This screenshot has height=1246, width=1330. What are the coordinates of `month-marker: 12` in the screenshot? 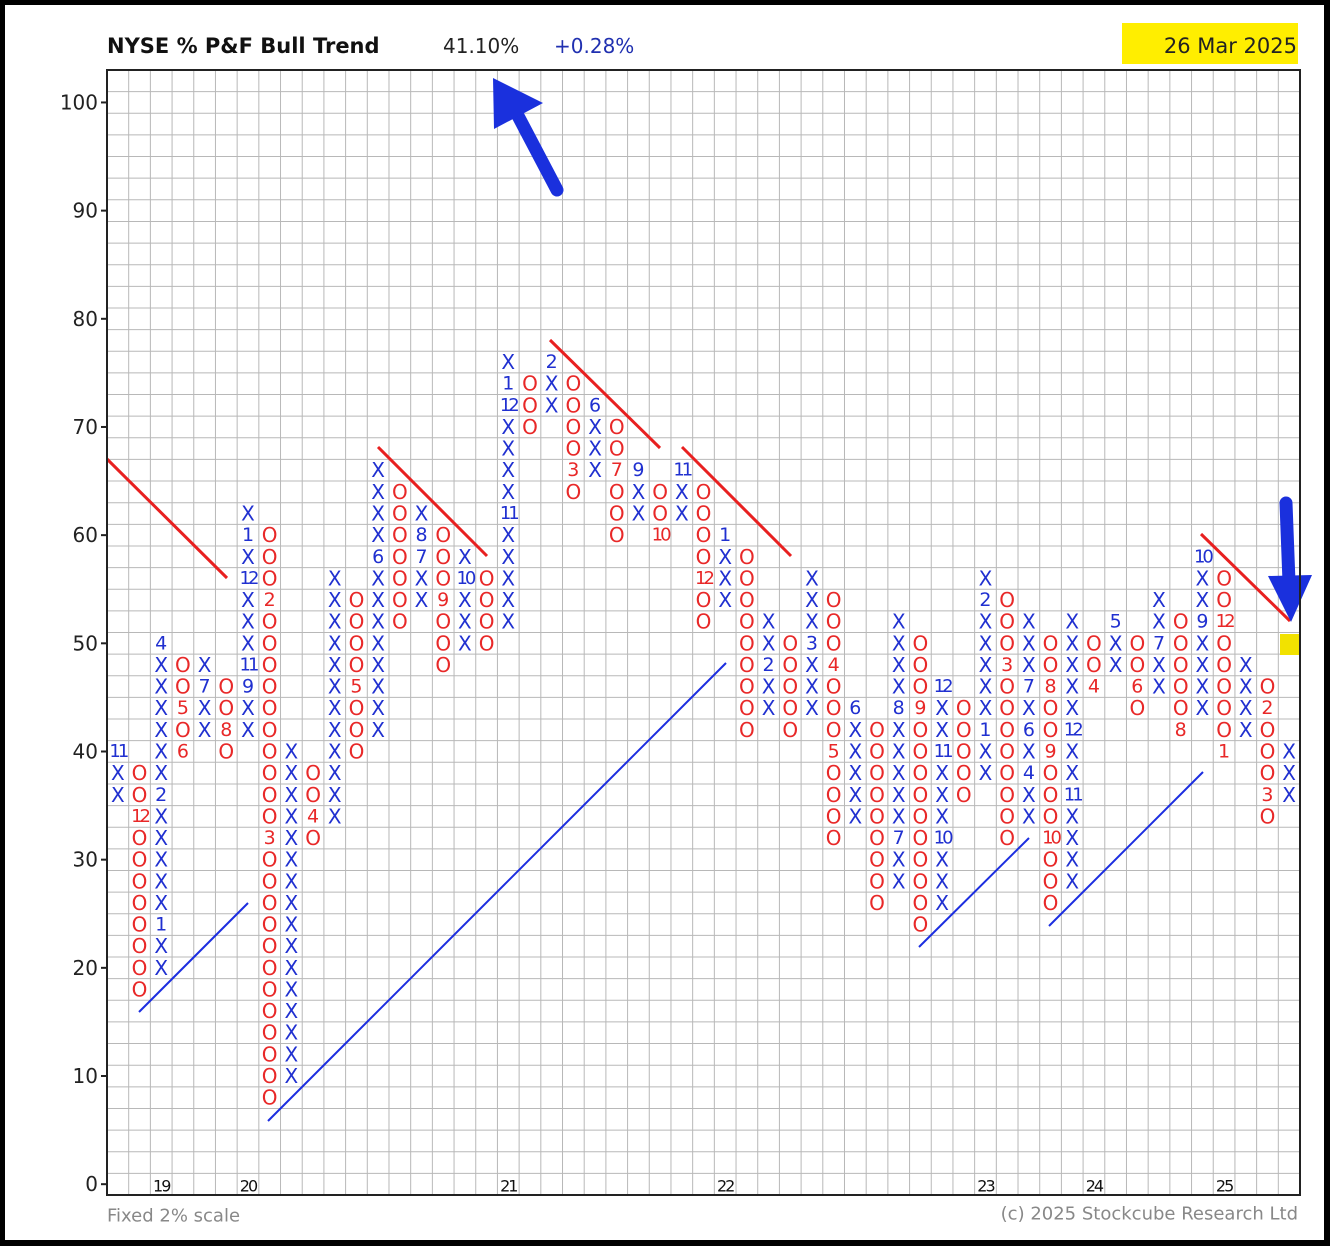 It's located at (1225, 621).